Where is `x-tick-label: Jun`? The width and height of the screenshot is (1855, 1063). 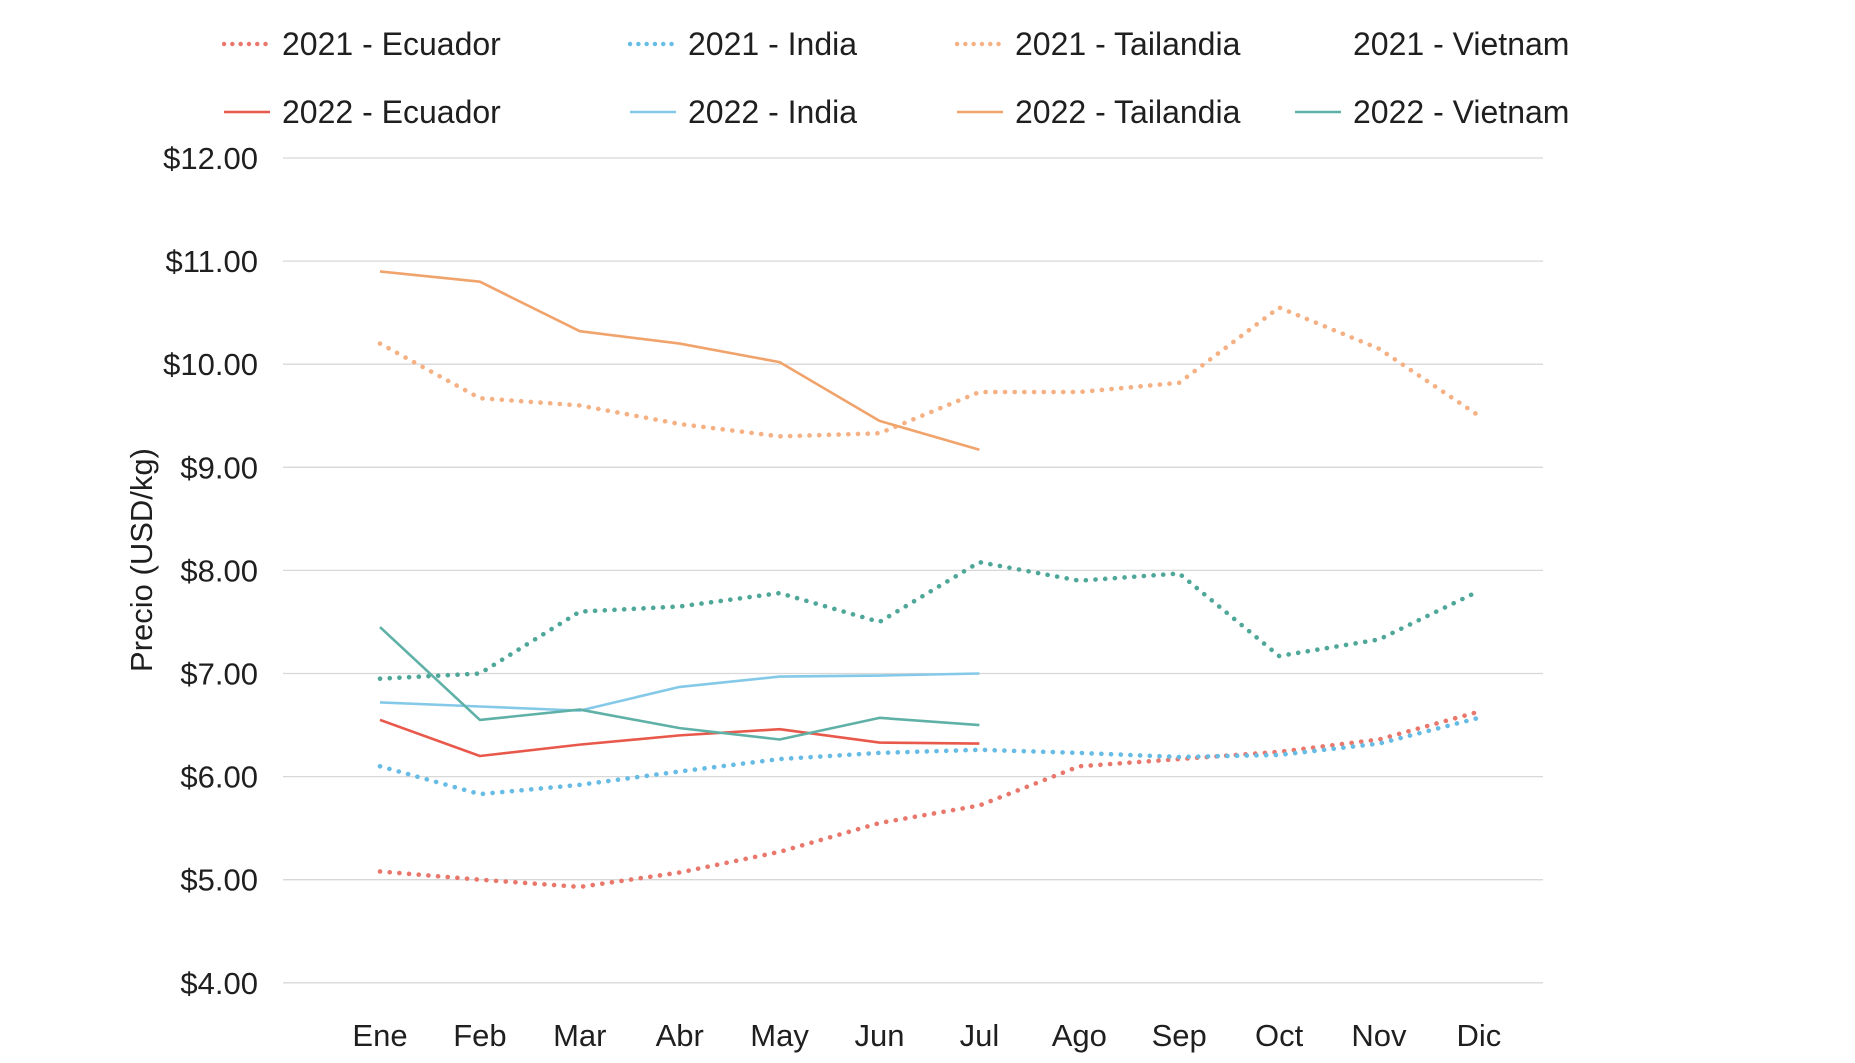
x-tick-label: Jun is located at coordinates (880, 1035).